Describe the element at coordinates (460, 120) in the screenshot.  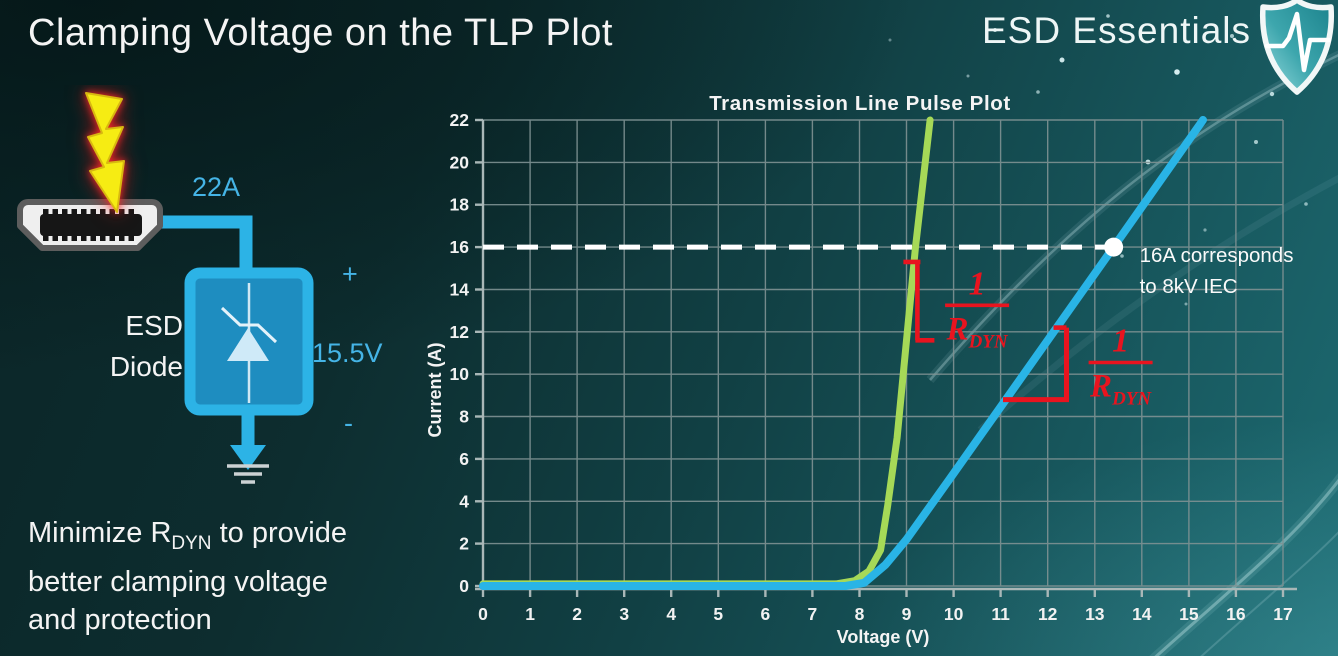
I see `svg-text: 22` at that location.